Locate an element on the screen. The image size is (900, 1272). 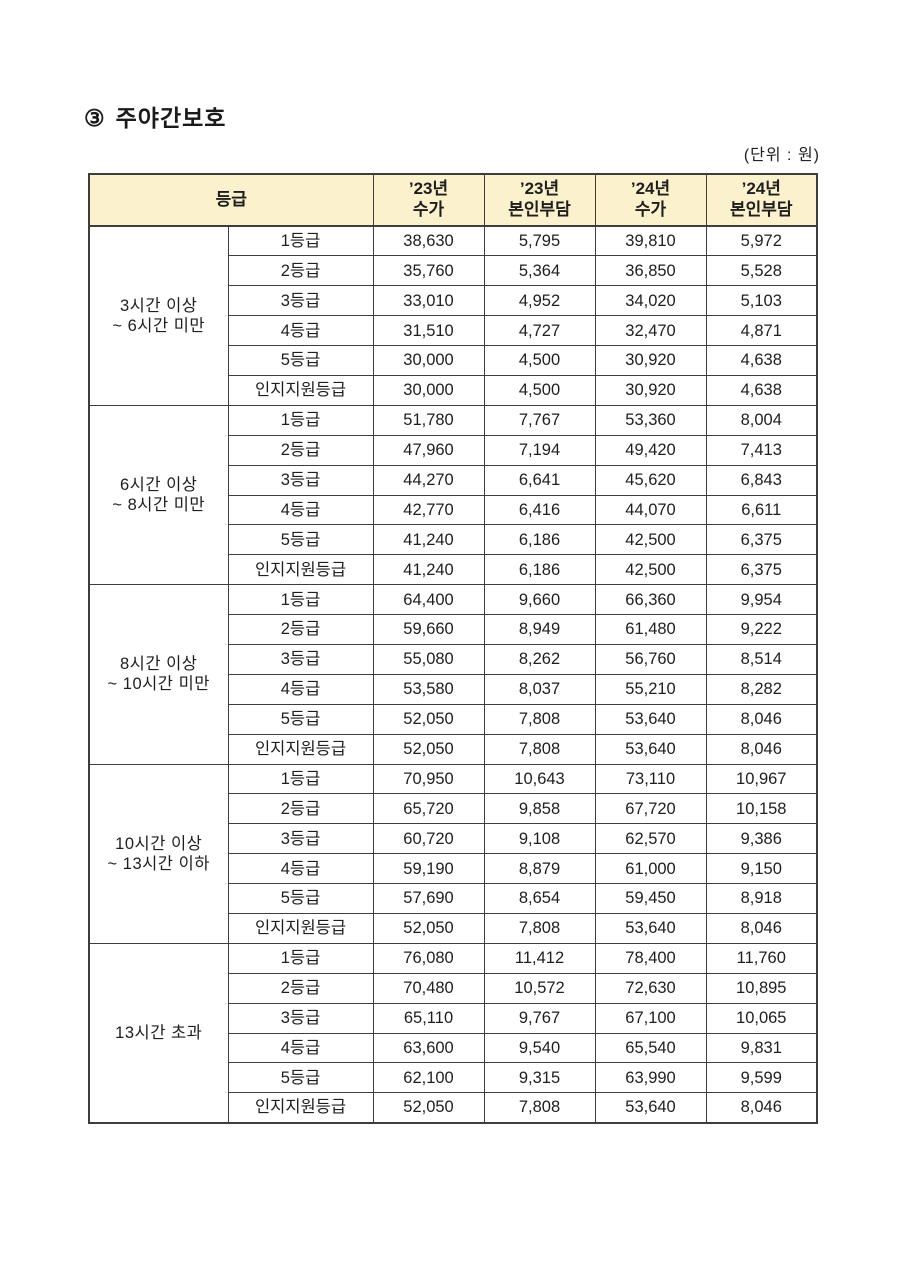
price-cell: 8,949 is located at coordinates (539, 629).